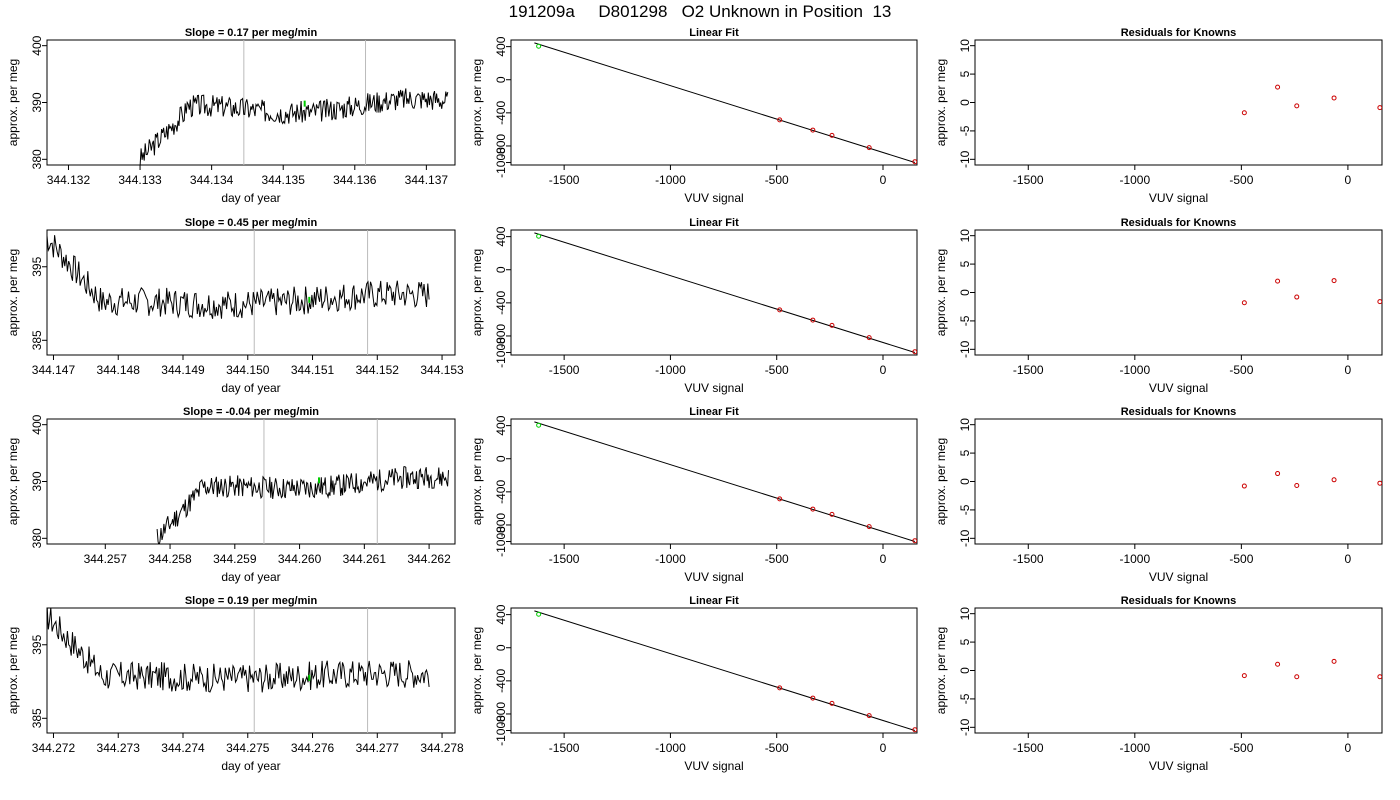 Image resolution: width=1400 pixels, height=800 pixels. I want to click on y-tick-label: -1000, so click(501, 162).